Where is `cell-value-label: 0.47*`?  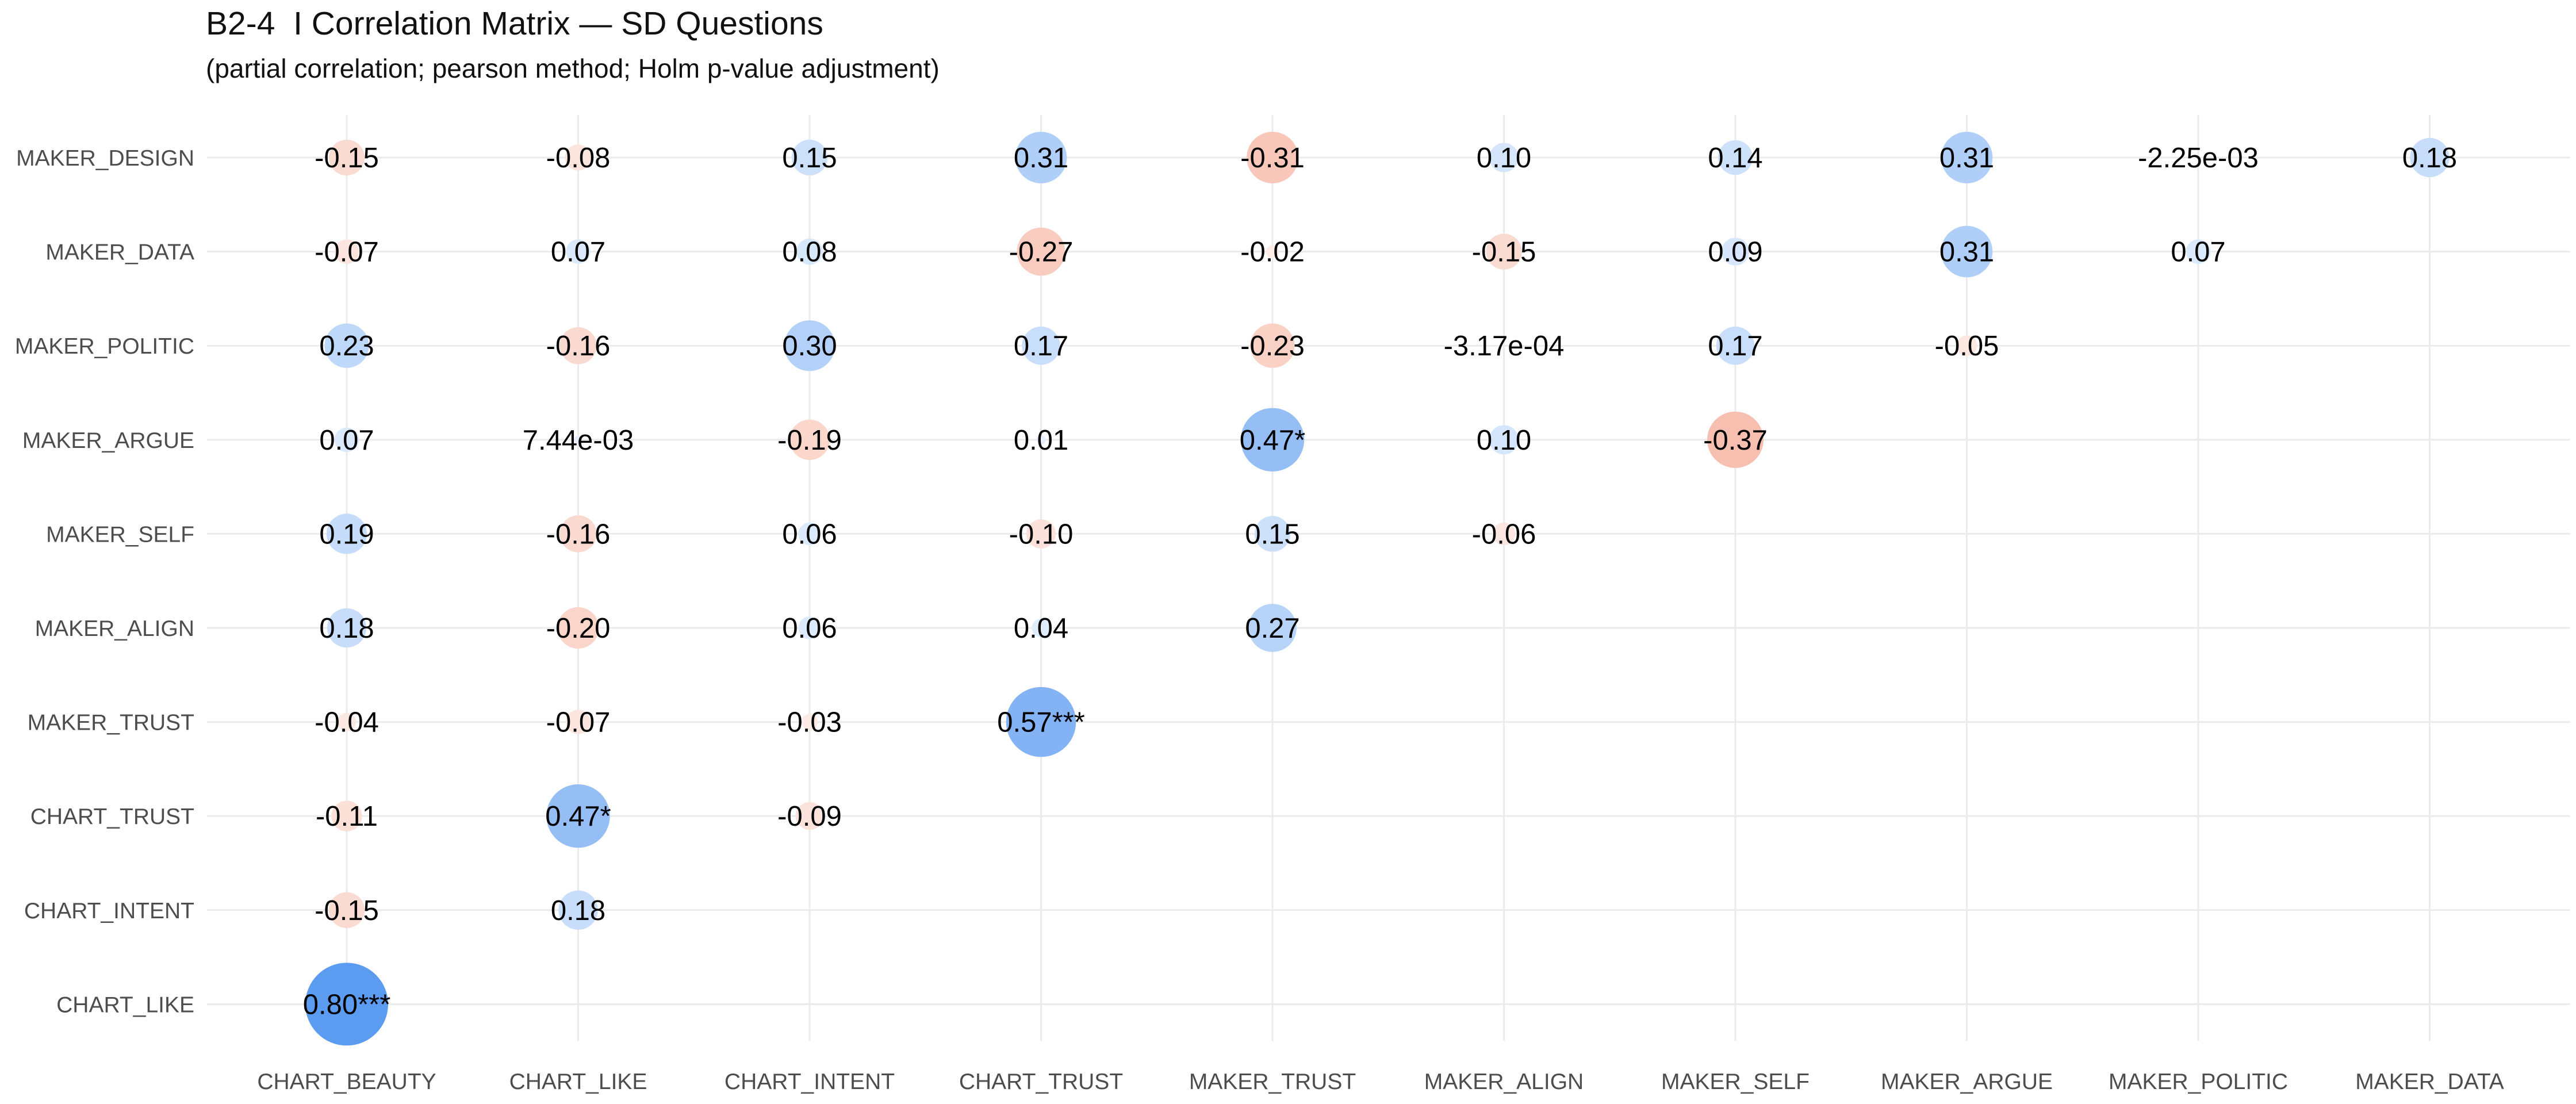
cell-value-label: 0.47* is located at coordinates (578, 816).